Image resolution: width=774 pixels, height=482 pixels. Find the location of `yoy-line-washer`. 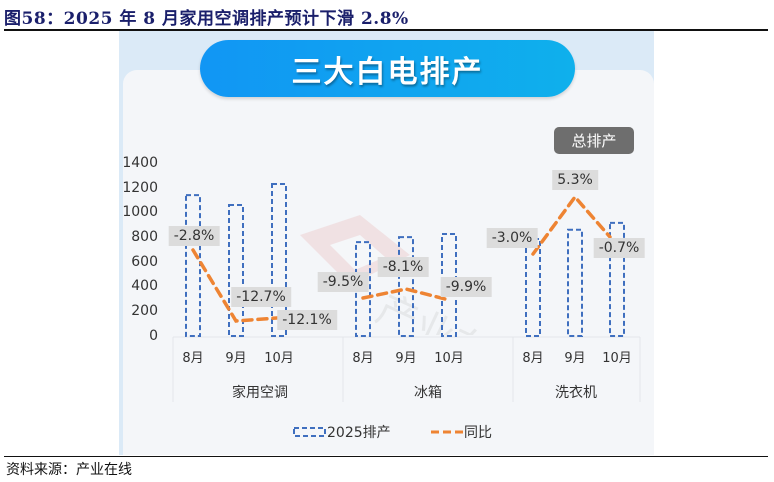

yoy-line-washer is located at coordinates (571, 225).